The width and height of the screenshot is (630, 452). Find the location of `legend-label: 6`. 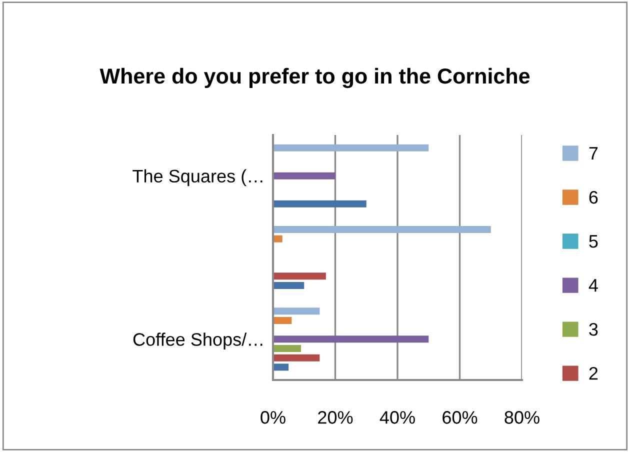

legend-label: 6 is located at coordinates (593, 197).